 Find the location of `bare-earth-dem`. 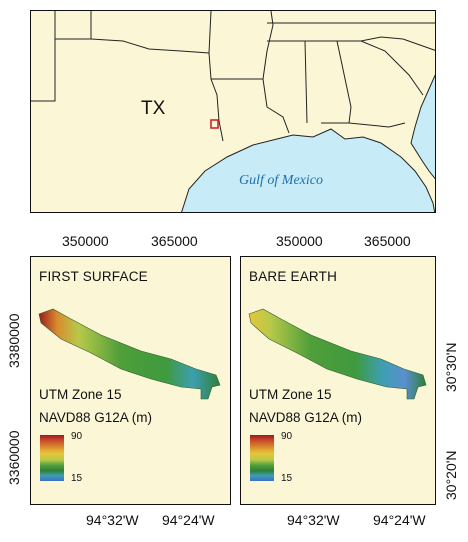

bare-earth-dem is located at coordinates (337, 354).